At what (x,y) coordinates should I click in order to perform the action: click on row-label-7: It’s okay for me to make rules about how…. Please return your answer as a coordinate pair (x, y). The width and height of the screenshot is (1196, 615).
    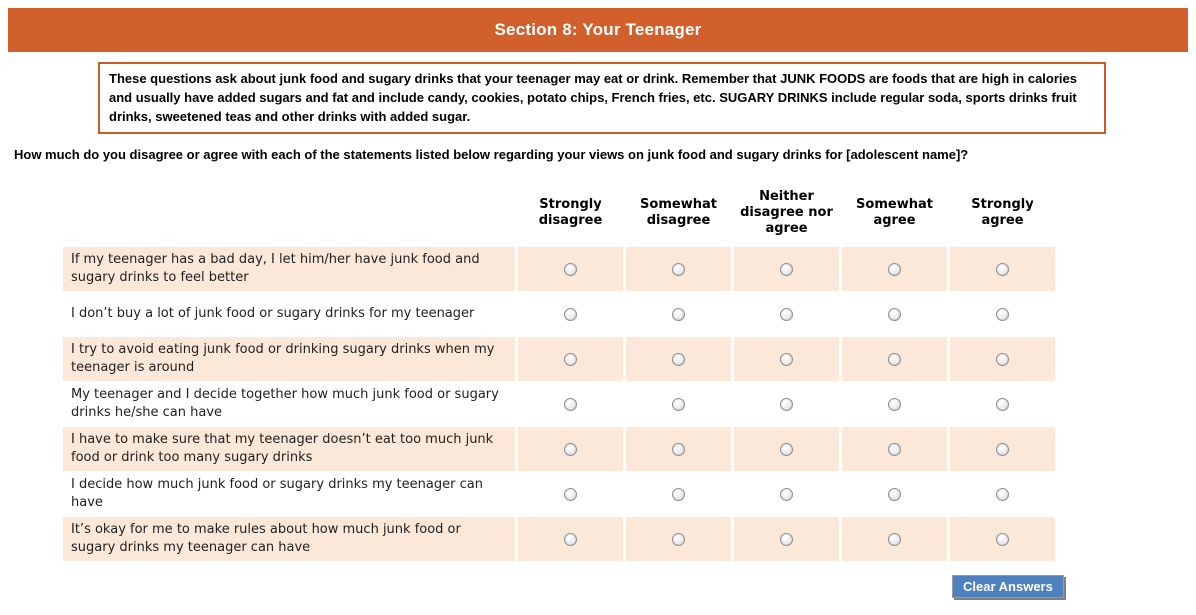
    Looking at the image, I should click on (289, 539).